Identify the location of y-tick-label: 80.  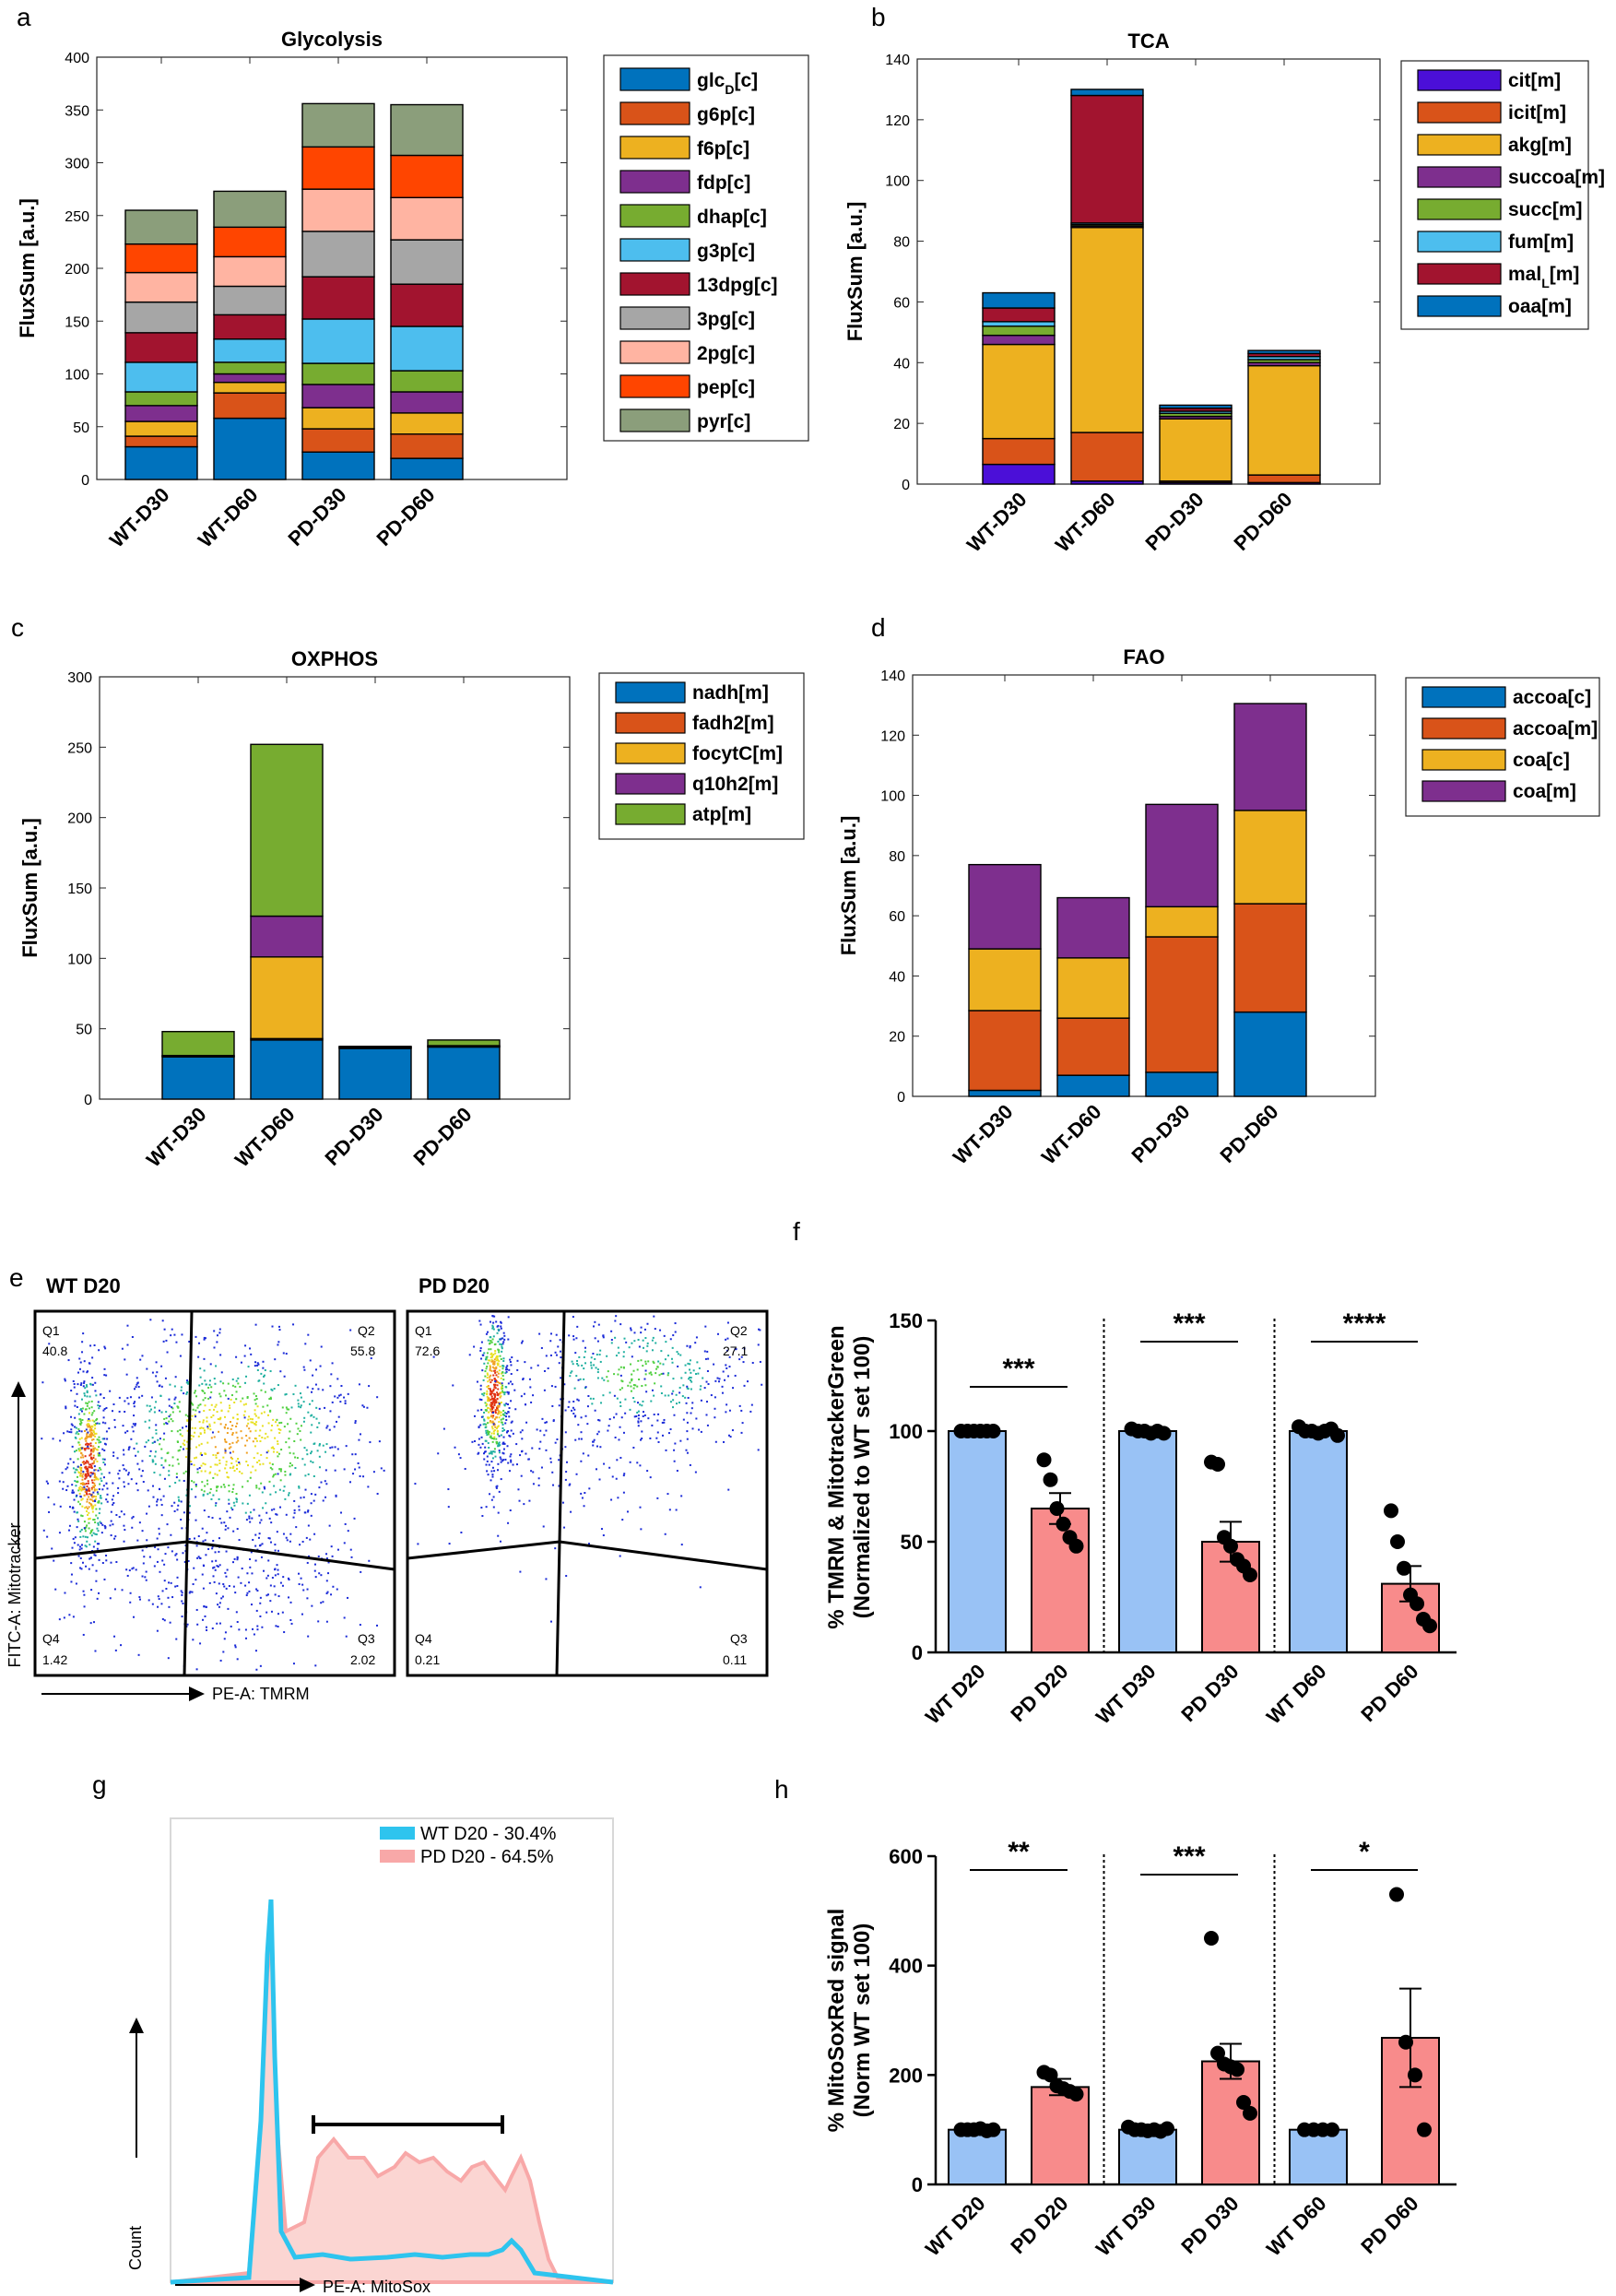
(901, 243).